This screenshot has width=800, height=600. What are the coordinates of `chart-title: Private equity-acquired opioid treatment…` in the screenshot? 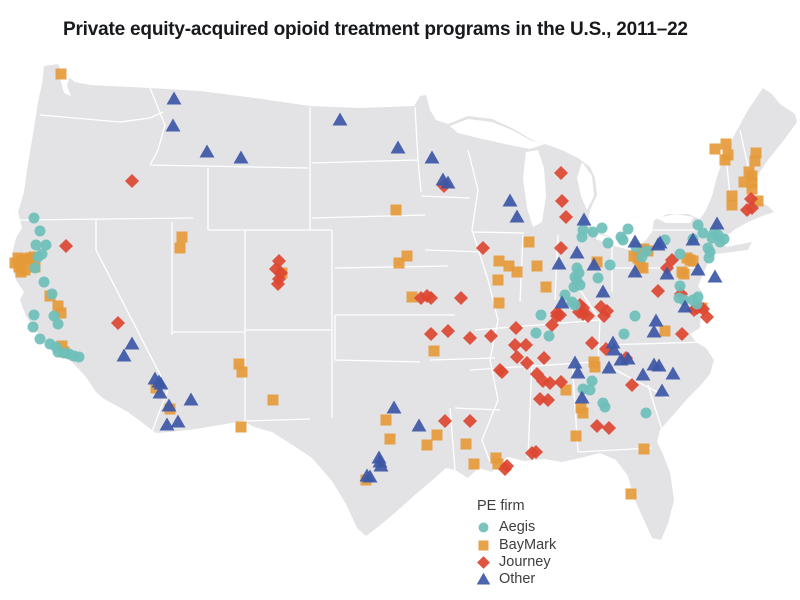 It's located at (375, 29).